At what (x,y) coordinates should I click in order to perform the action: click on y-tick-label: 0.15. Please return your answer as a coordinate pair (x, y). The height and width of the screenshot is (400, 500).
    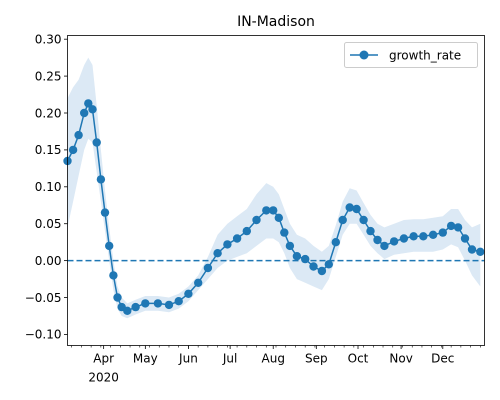
    Looking at the image, I should click on (48, 150).